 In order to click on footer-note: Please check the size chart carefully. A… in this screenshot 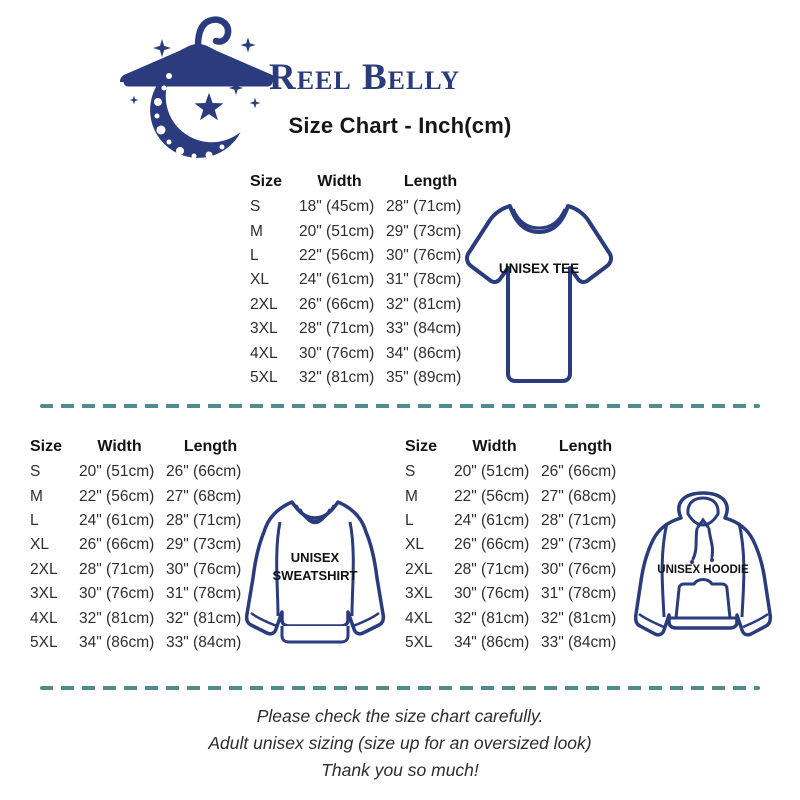, I will do `click(400, 743)`.